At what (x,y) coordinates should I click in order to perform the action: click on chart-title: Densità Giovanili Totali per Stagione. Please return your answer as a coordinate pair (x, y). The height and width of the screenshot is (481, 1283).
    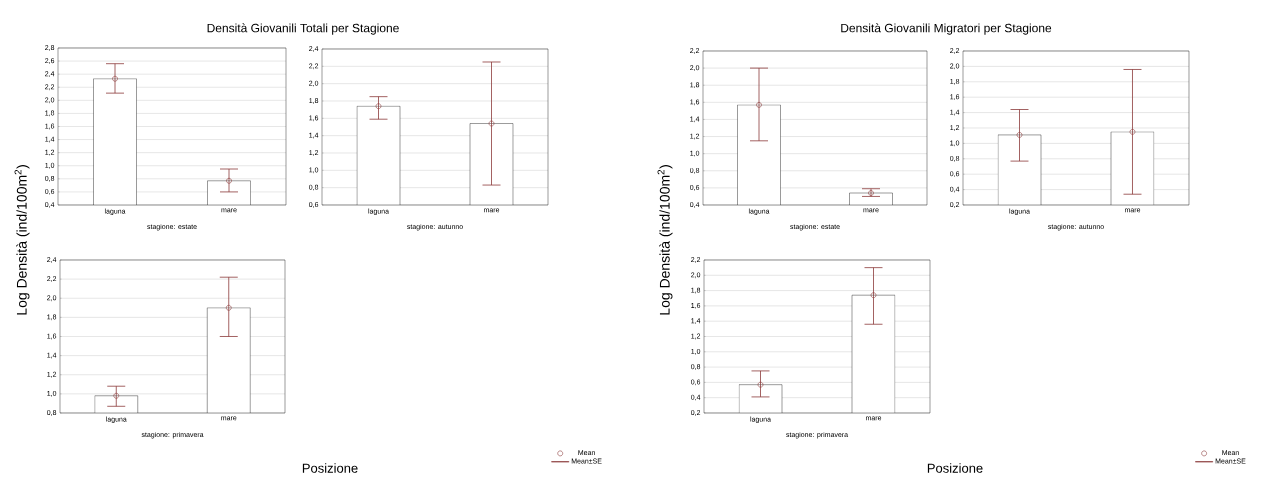
    Looking at the image, I should click on (303, 29).